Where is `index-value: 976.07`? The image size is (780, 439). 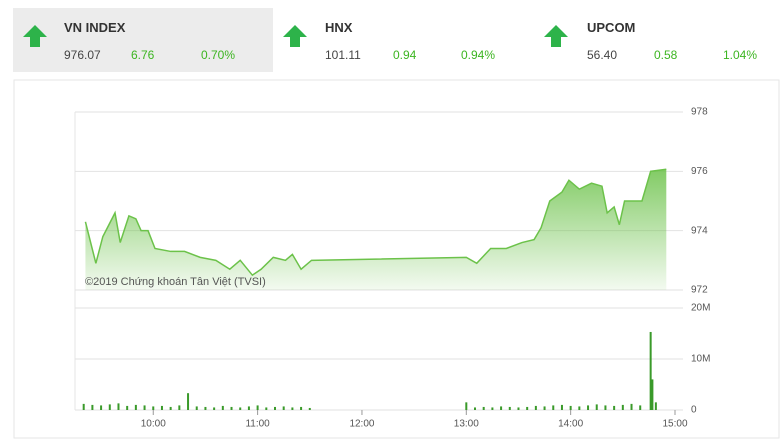
index-value: 976.07 is located at coordinates (82, 55).